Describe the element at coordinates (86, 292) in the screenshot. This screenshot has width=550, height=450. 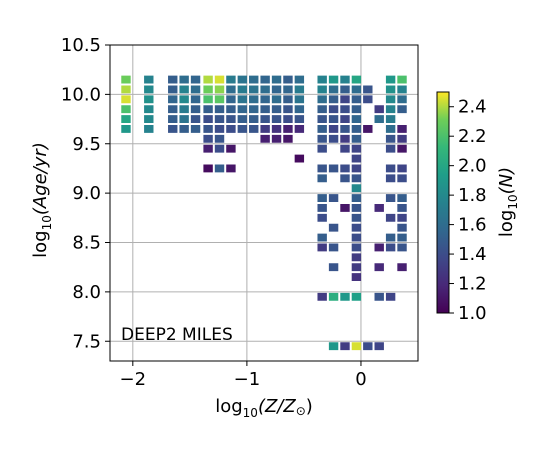
I see `y-tick-label: 8.0` at that location.